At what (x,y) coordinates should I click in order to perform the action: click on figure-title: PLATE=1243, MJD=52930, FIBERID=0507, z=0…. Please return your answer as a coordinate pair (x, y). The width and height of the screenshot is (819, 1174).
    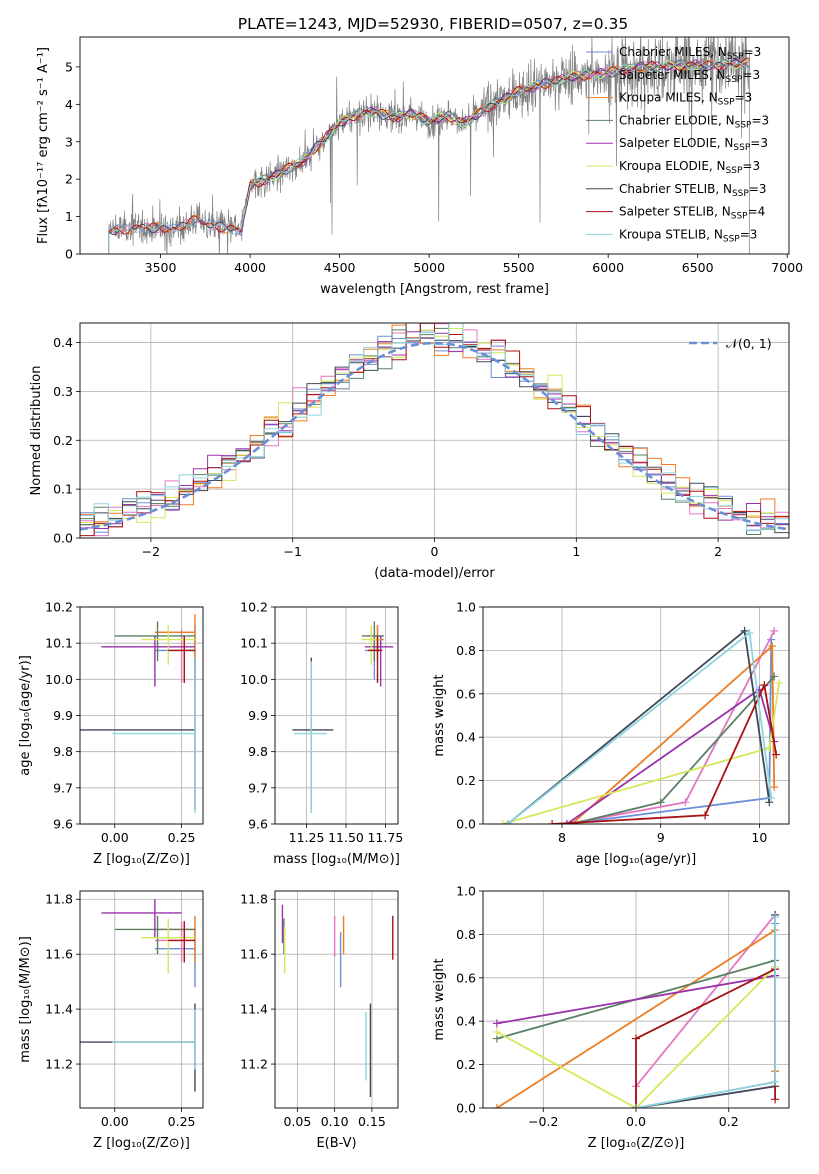
    Looking at the image, I should click on (433, 24).